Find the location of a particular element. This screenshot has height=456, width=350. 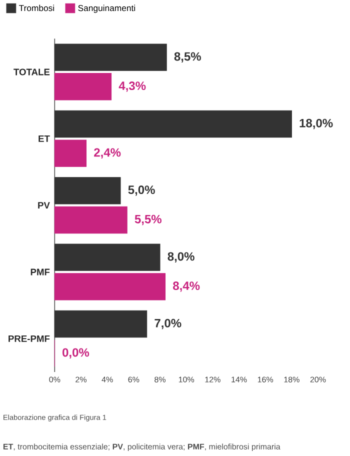

x-tick-label: 16% is located at coordinates (266, 379).